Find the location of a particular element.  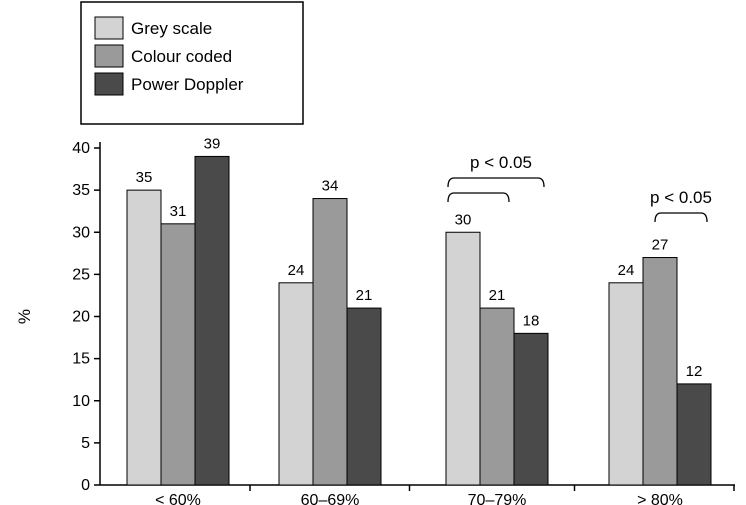

legend: Grey scale Colour coded Power Doppler is located at coordinates (192, 63).